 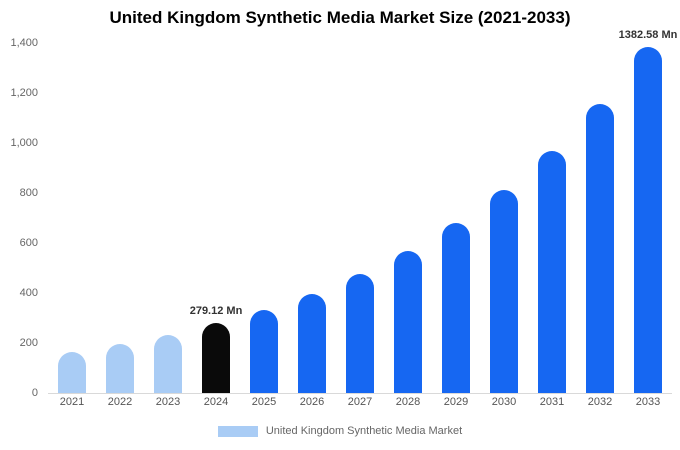 I want to click on y-tick-label: 1,000, so click(x=24, y=143).